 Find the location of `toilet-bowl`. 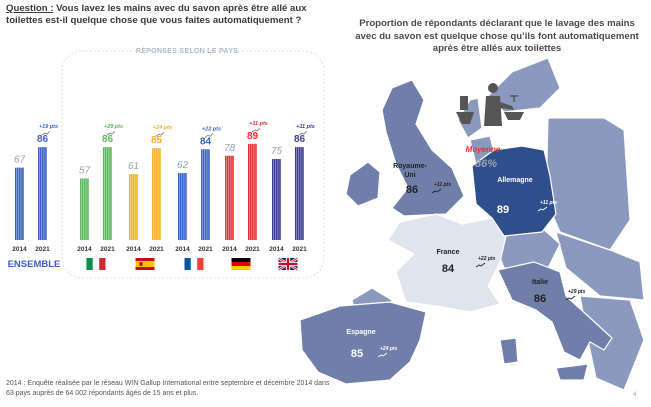

toilet-bowl is located at coordinates (465, 118).